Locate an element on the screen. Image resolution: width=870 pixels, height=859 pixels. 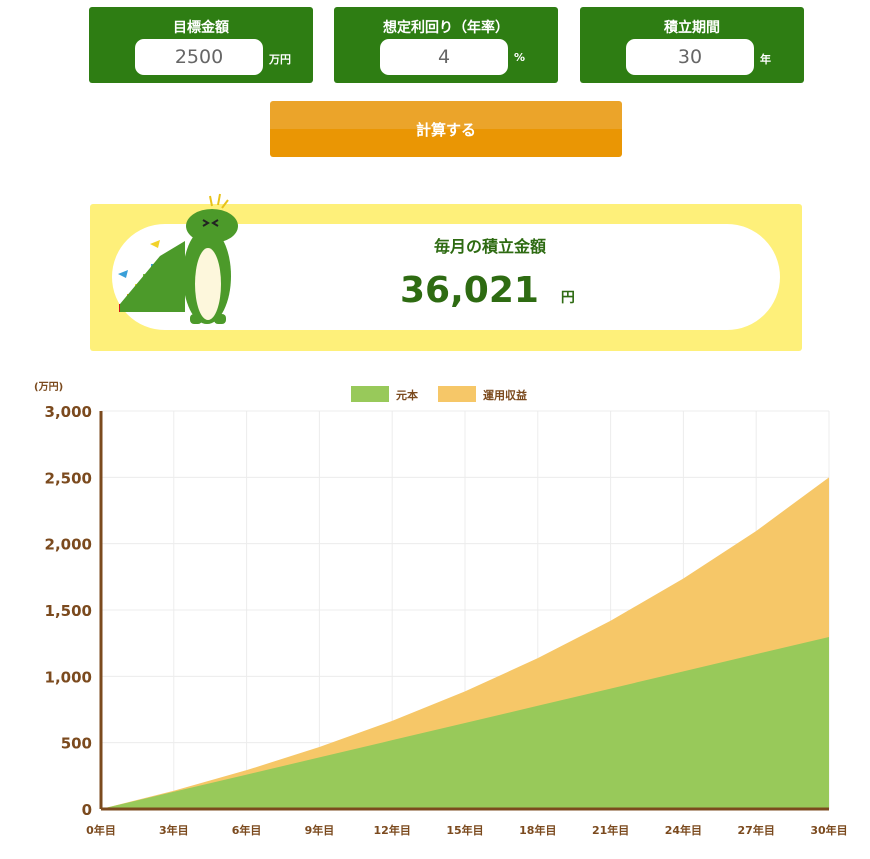
period-unit: 年 is located at coordinates (765, 59).